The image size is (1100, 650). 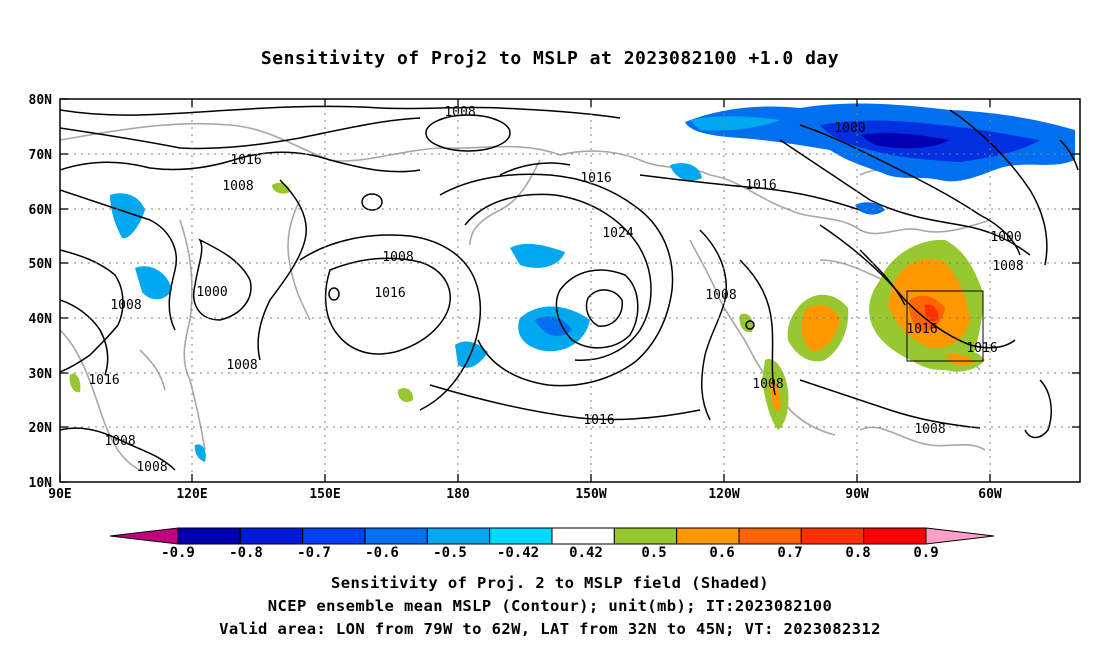 What do you see at coordinates (41, 428) in the screenshot?
I see `lat-label: 20N` at bounding box center [41, 428].